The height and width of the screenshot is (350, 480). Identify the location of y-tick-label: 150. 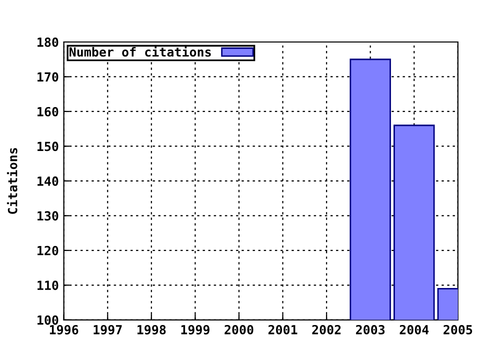
(48, 147).